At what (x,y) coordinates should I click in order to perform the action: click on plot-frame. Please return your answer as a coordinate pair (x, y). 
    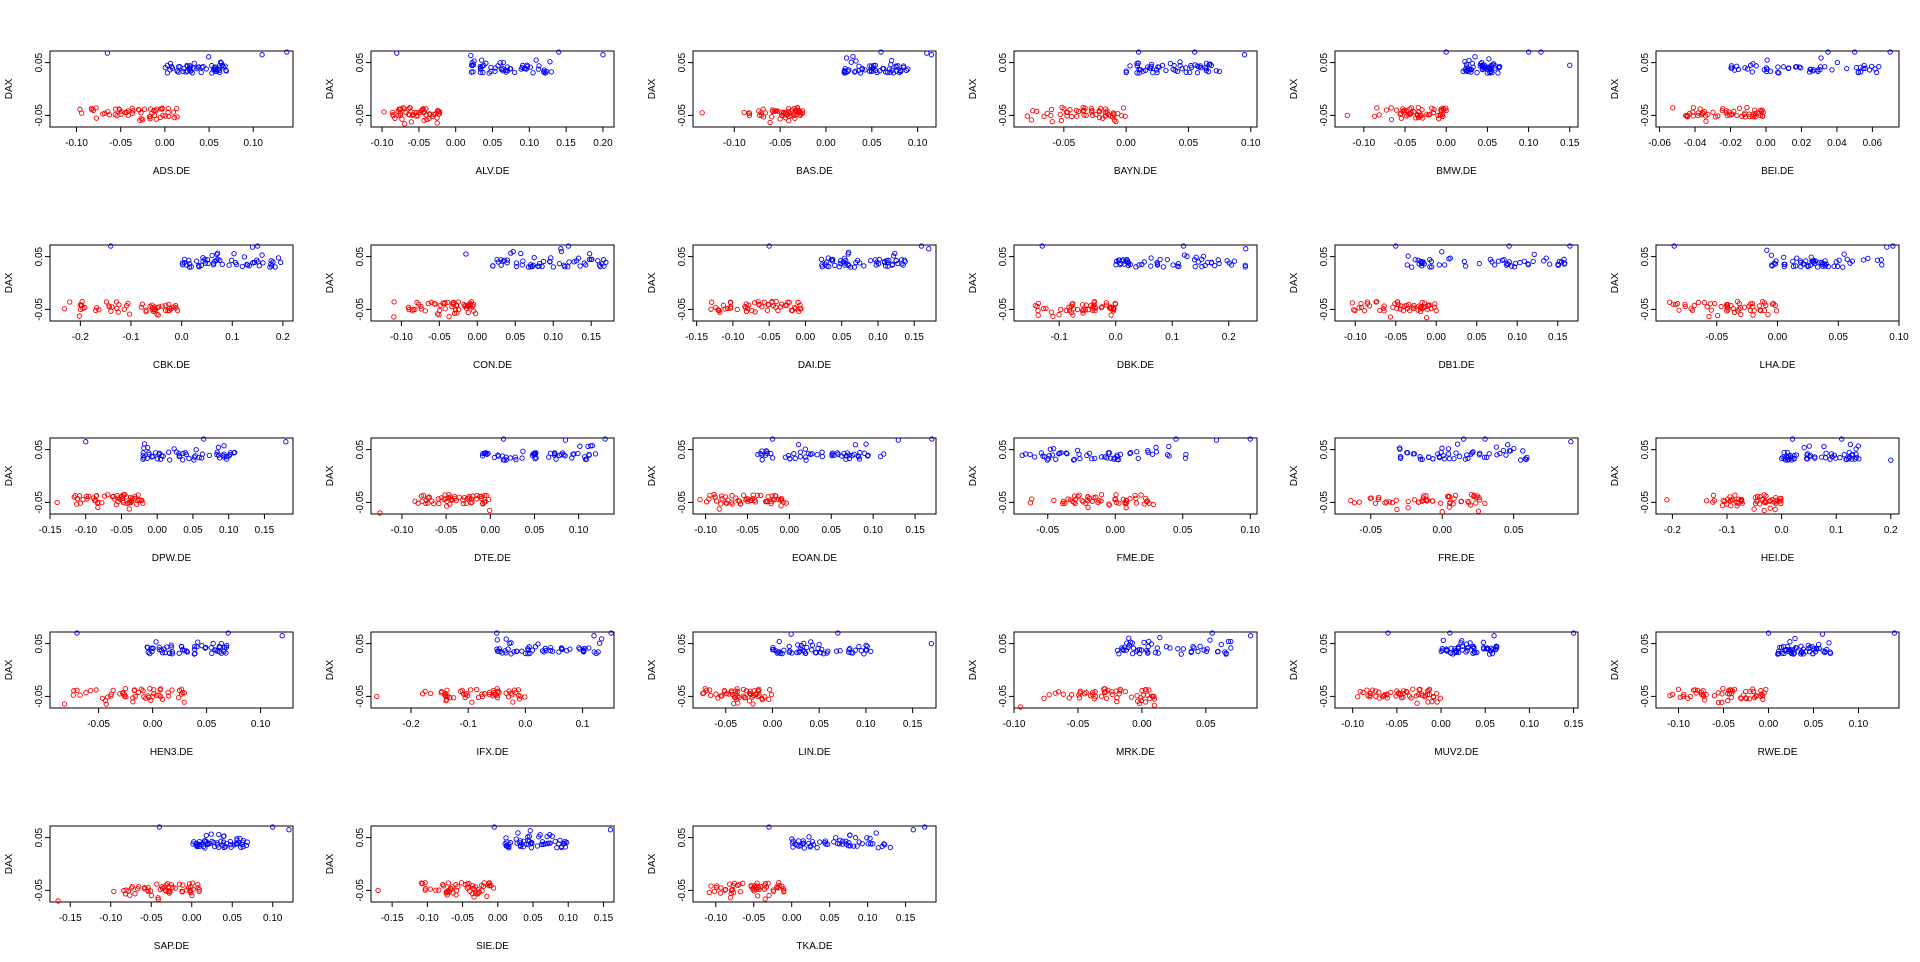
    Looking at the image, I should click on (492, 670).